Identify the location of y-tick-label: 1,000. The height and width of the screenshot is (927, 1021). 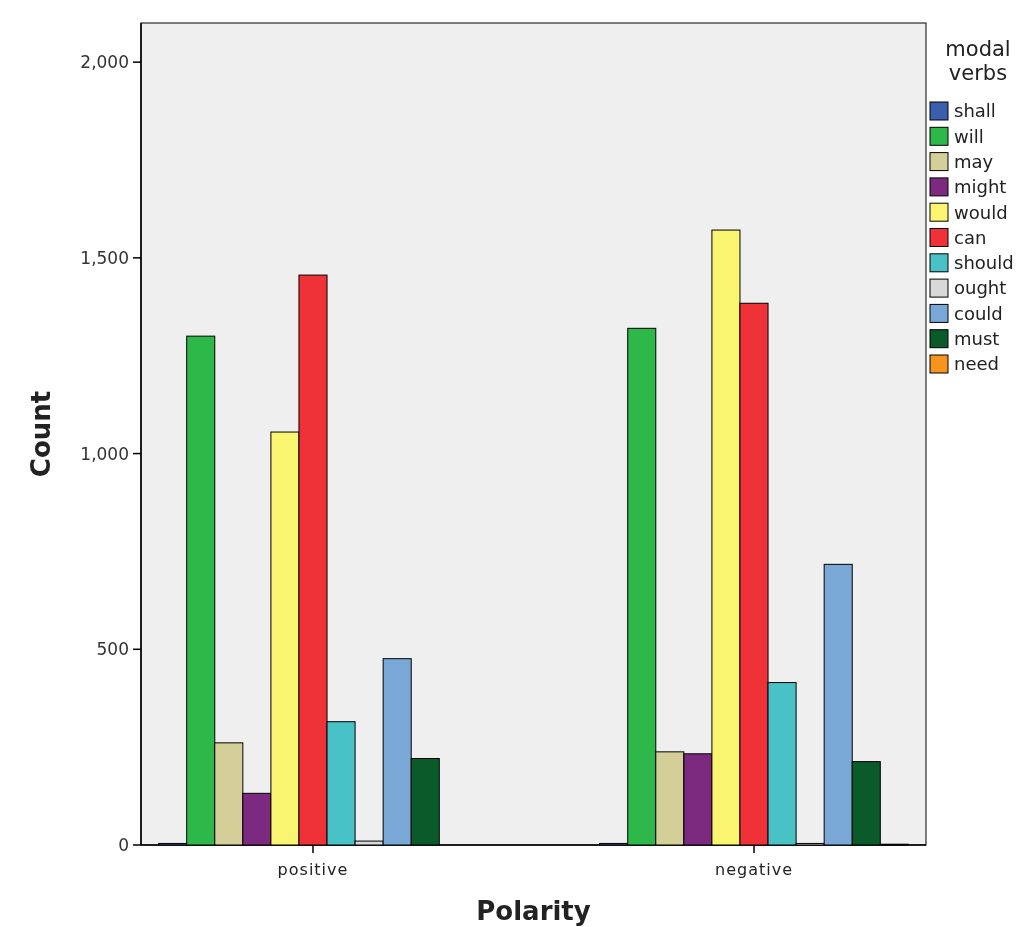
(104, 453).